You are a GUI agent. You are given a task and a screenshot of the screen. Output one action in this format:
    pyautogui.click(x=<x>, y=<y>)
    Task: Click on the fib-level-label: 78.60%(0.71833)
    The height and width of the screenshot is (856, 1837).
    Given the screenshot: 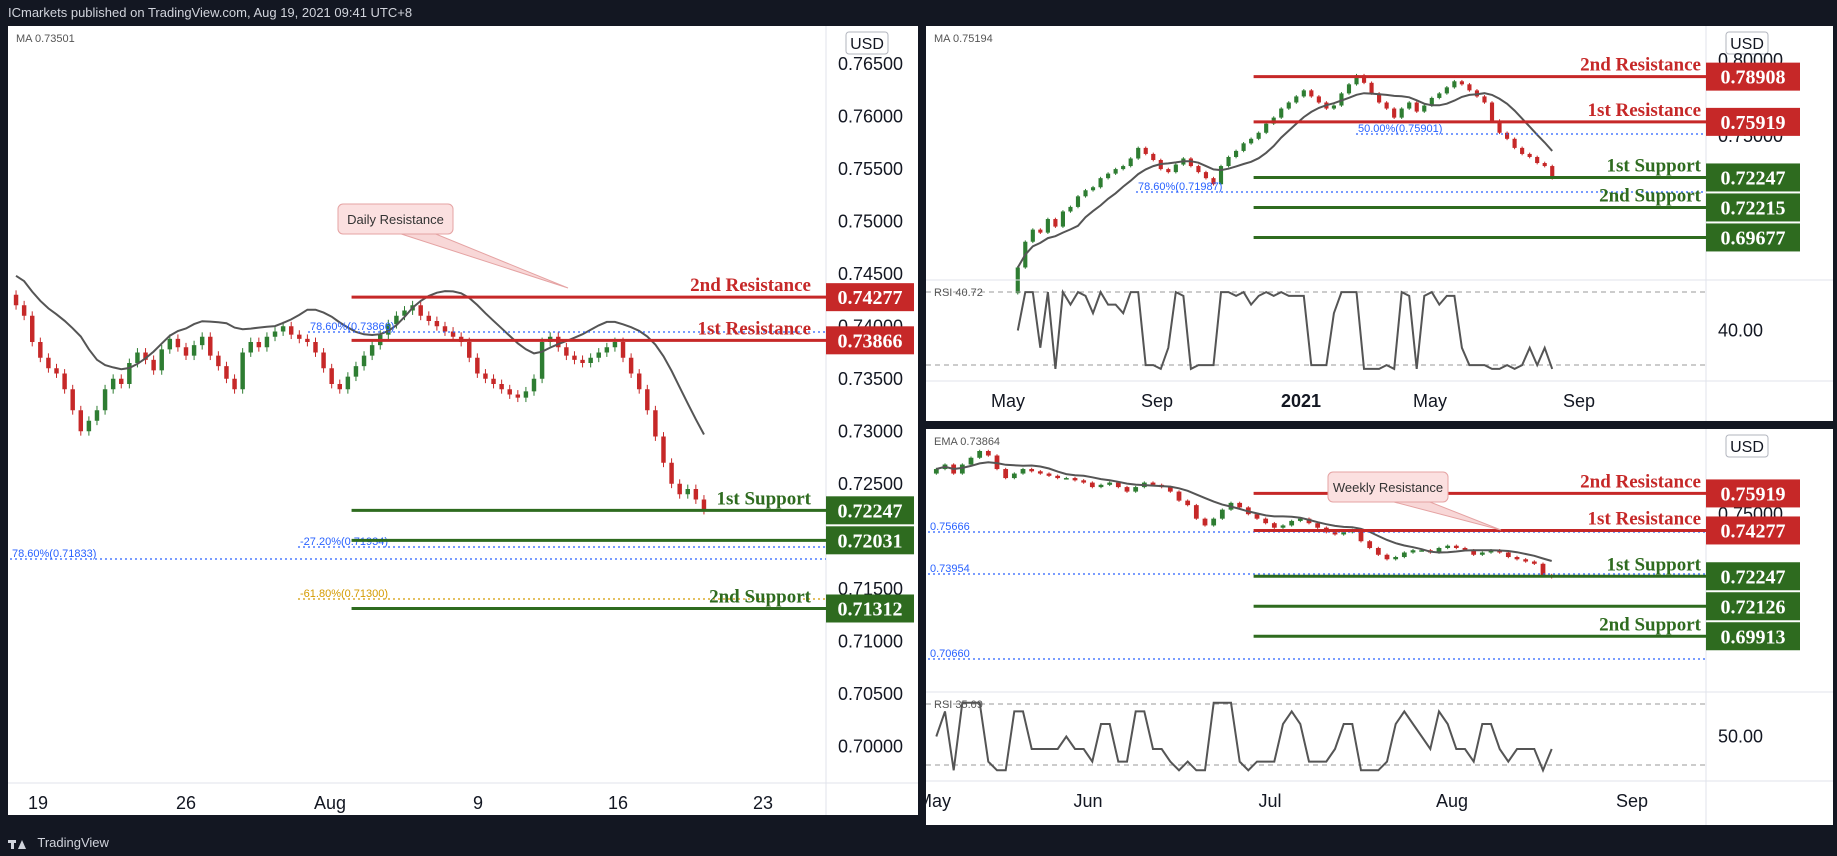 What is the action you would take?
    pyautogui.click(x=54, y=554)
    